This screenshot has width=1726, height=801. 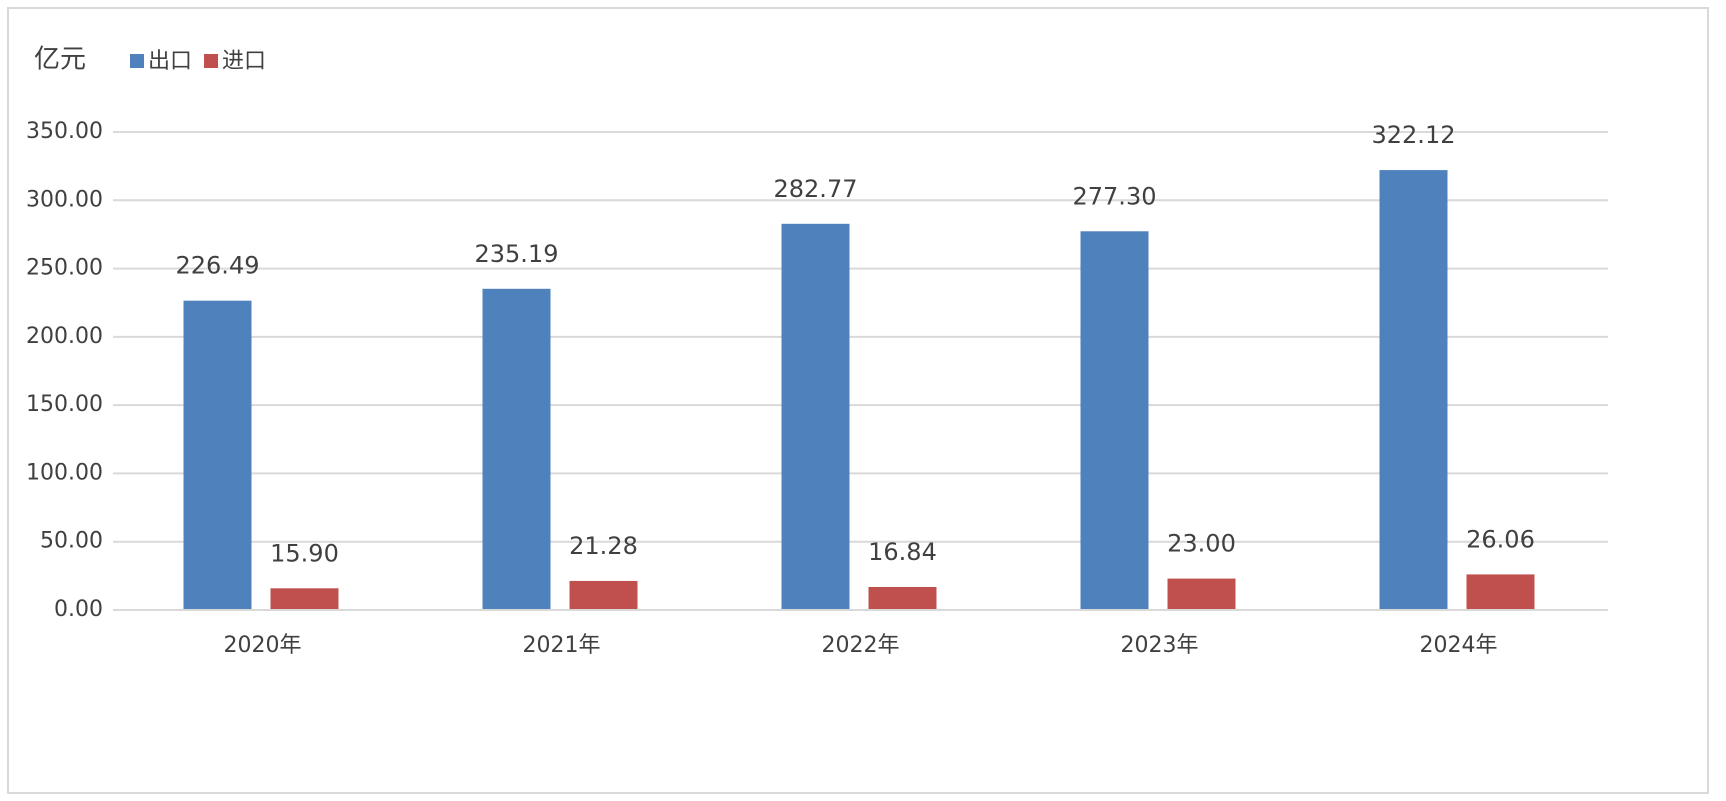 What do you see at coordinates (603, 546) in the screenshot?
I see `data-label: 21.28` at bounding box center [603, 546].